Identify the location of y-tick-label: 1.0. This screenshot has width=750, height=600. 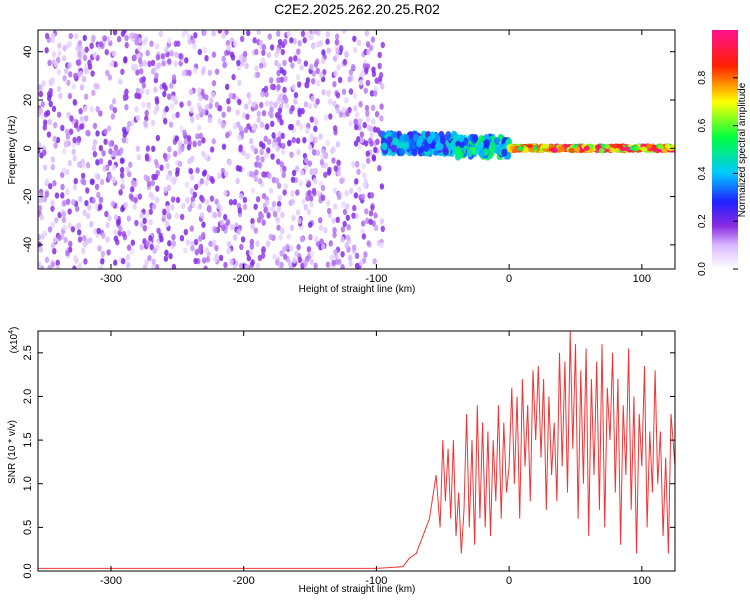
(28, 483).